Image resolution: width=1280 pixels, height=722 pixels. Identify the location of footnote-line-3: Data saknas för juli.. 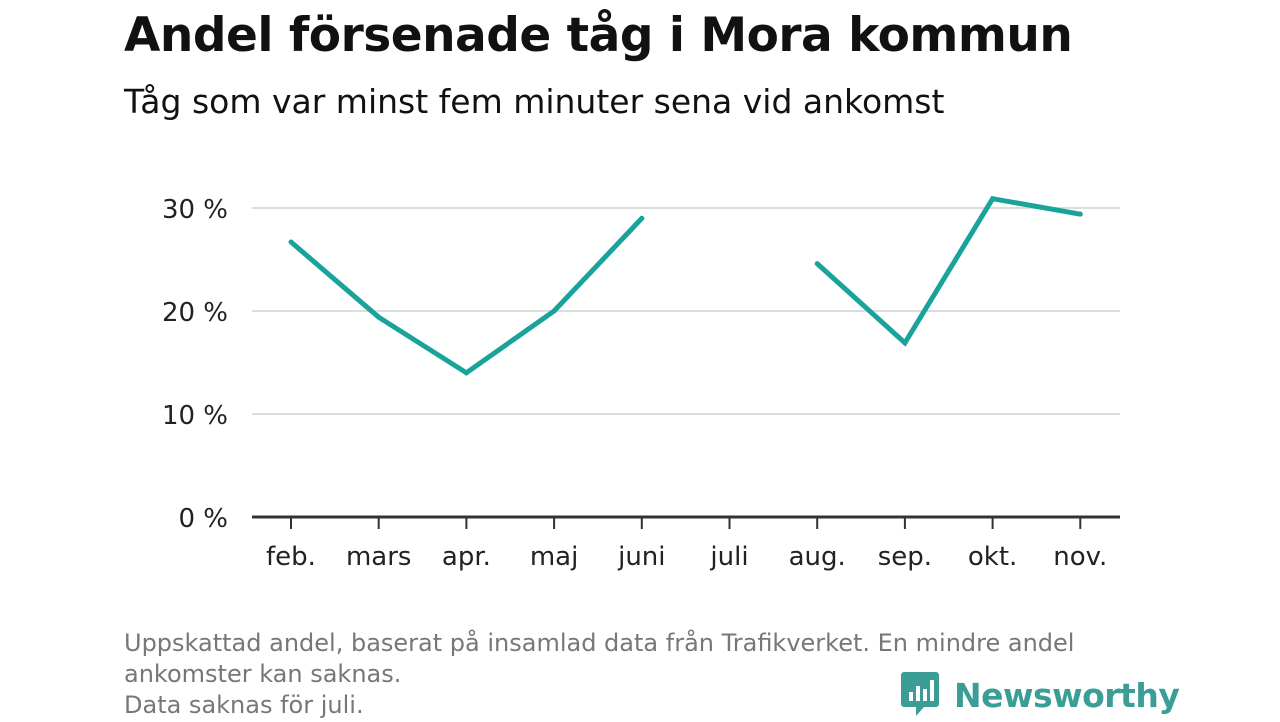
(244, 705).